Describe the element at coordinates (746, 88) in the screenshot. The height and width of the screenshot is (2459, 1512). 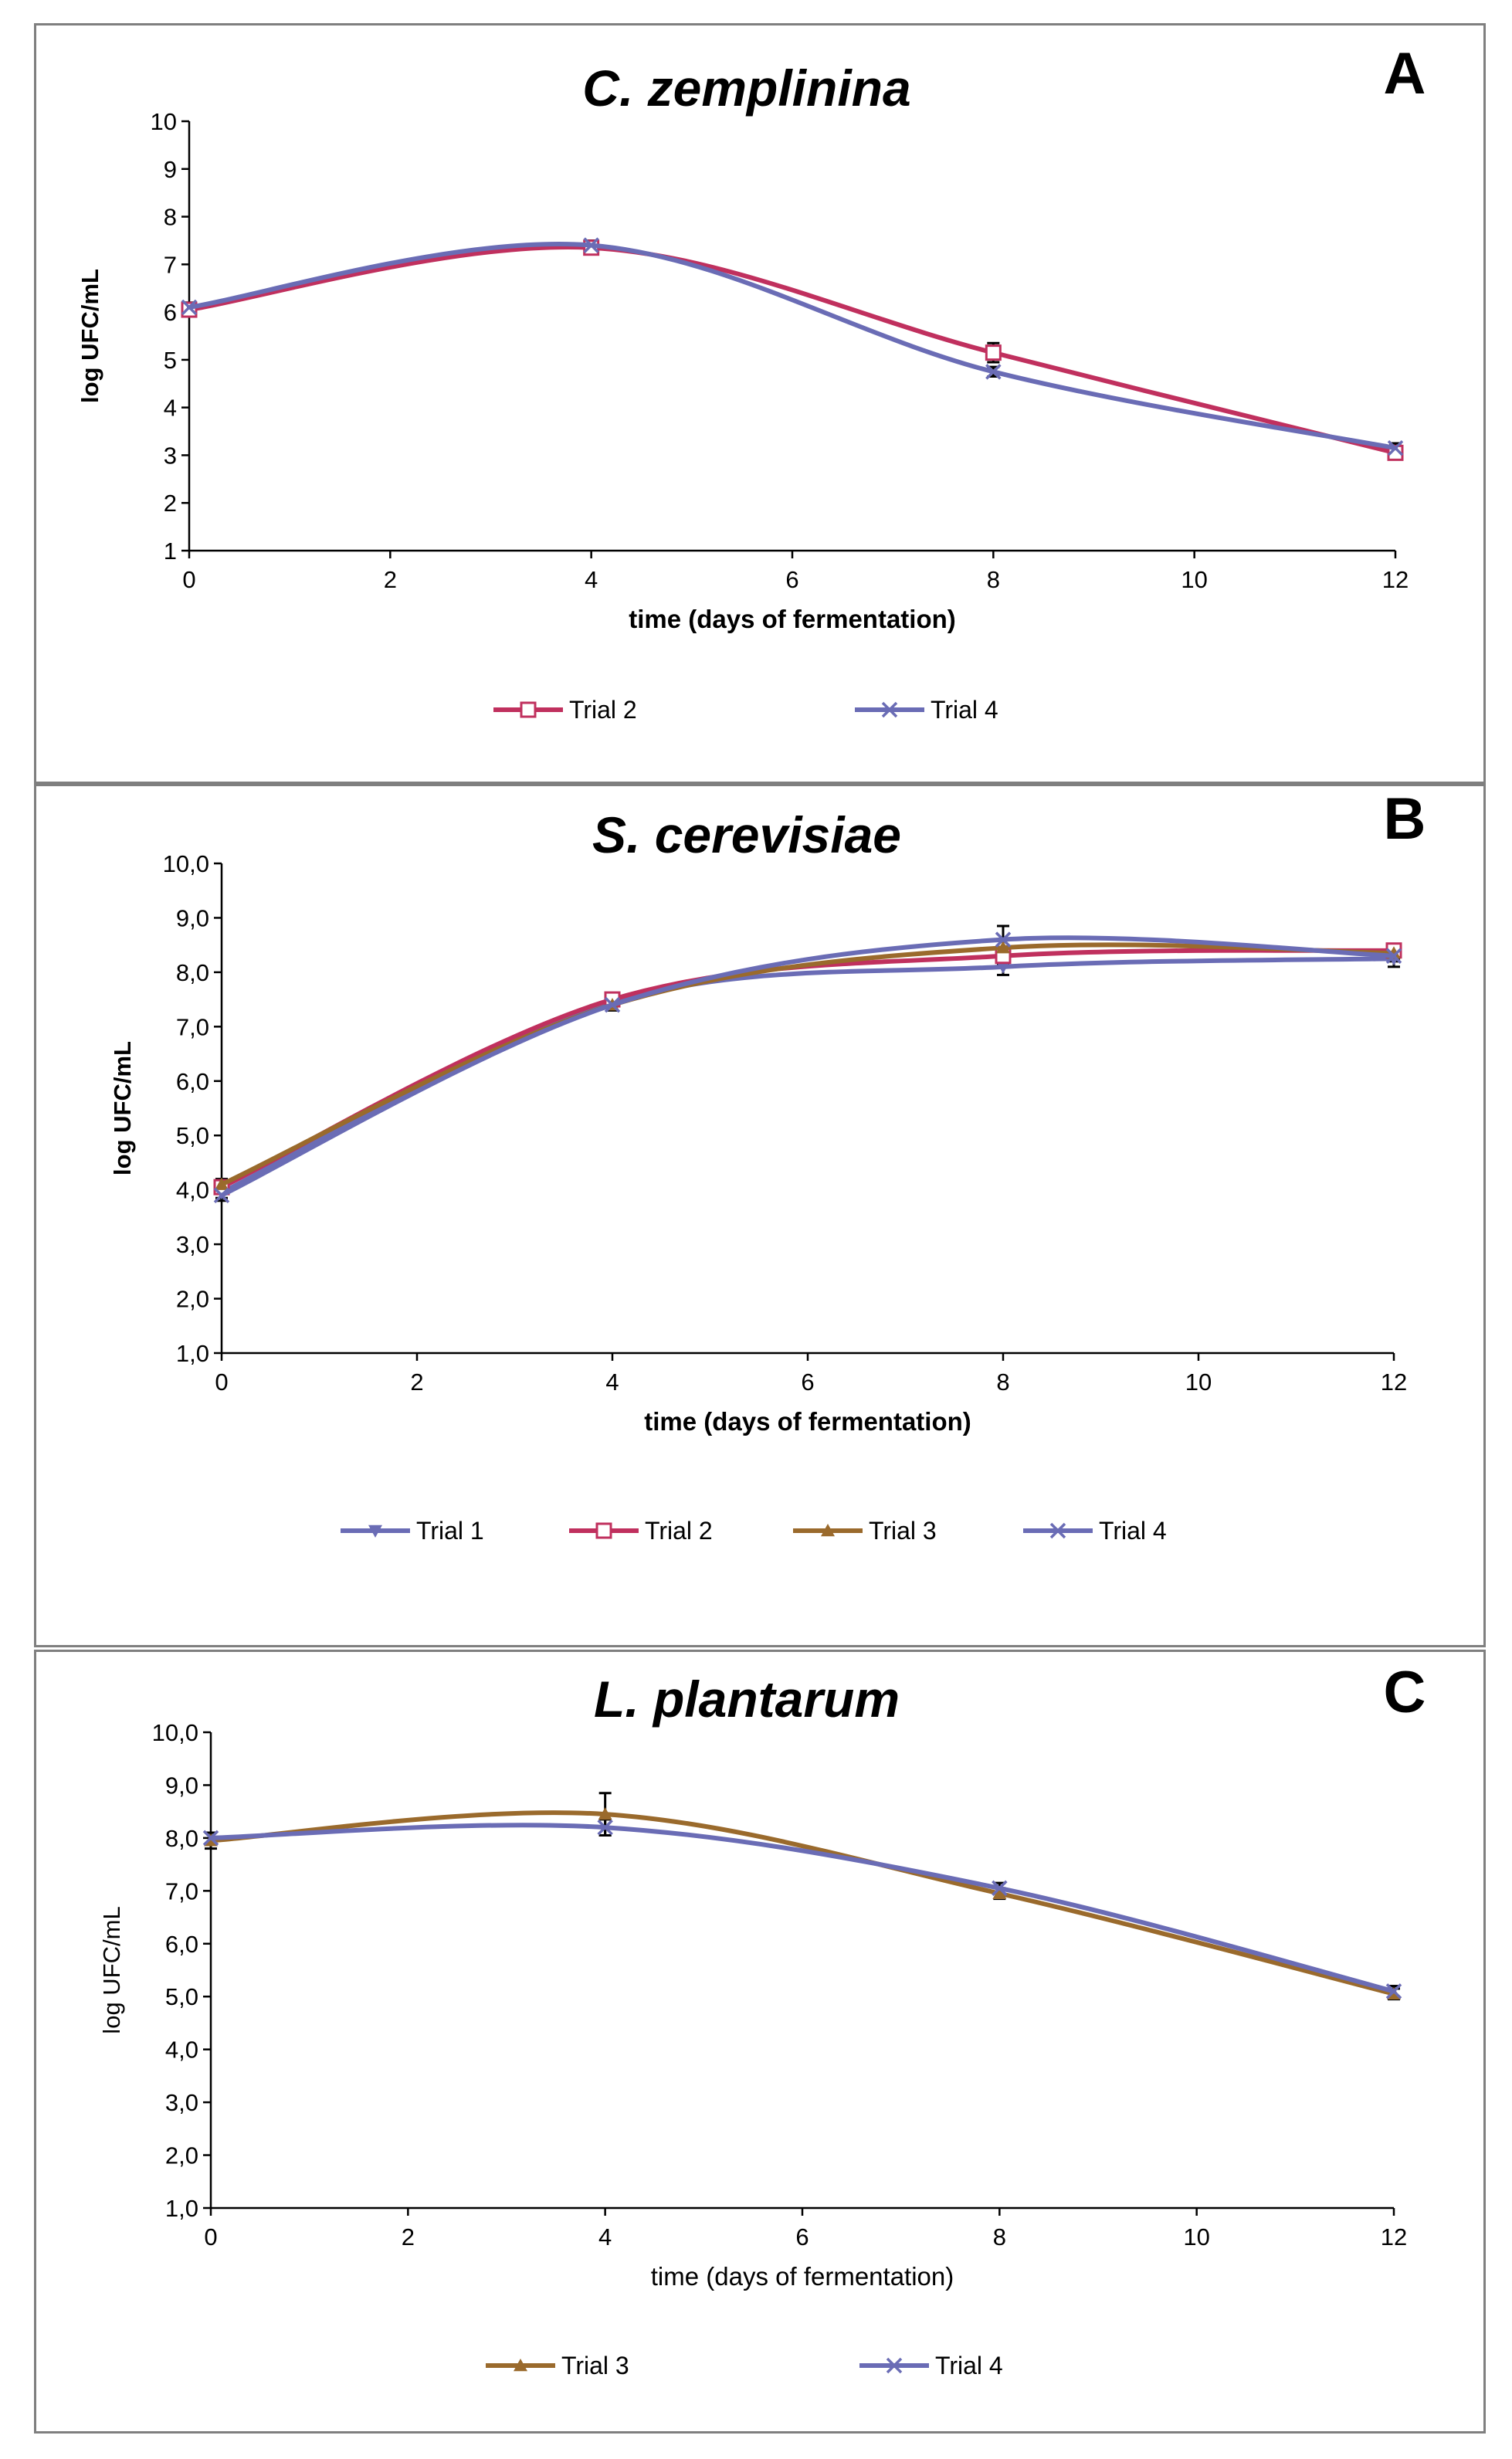
I see `chart-title: C. zemplinina` at that location.